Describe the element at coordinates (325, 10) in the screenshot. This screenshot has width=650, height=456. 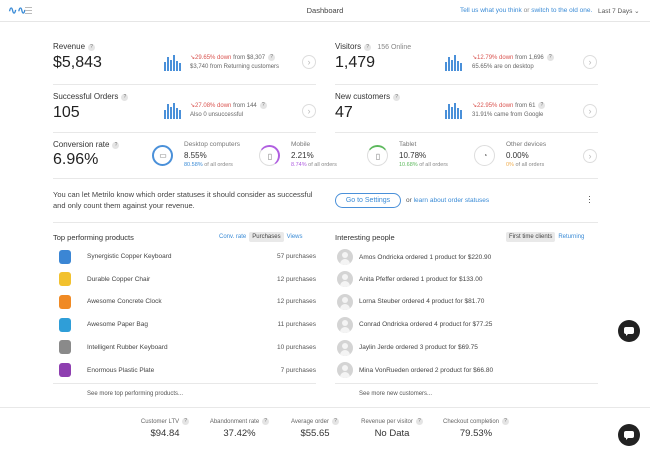
I see `page-title: Dashboard` at that location.